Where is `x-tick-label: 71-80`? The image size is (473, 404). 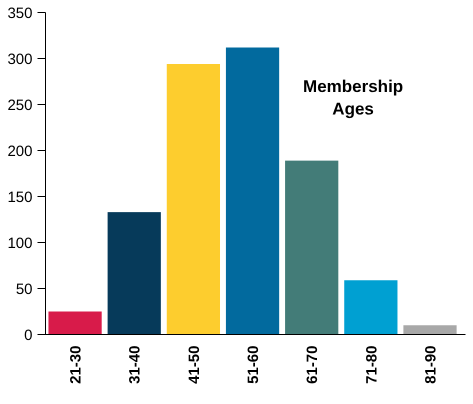
x-tick-label: 71-80 is located at coordinates (371, 364).